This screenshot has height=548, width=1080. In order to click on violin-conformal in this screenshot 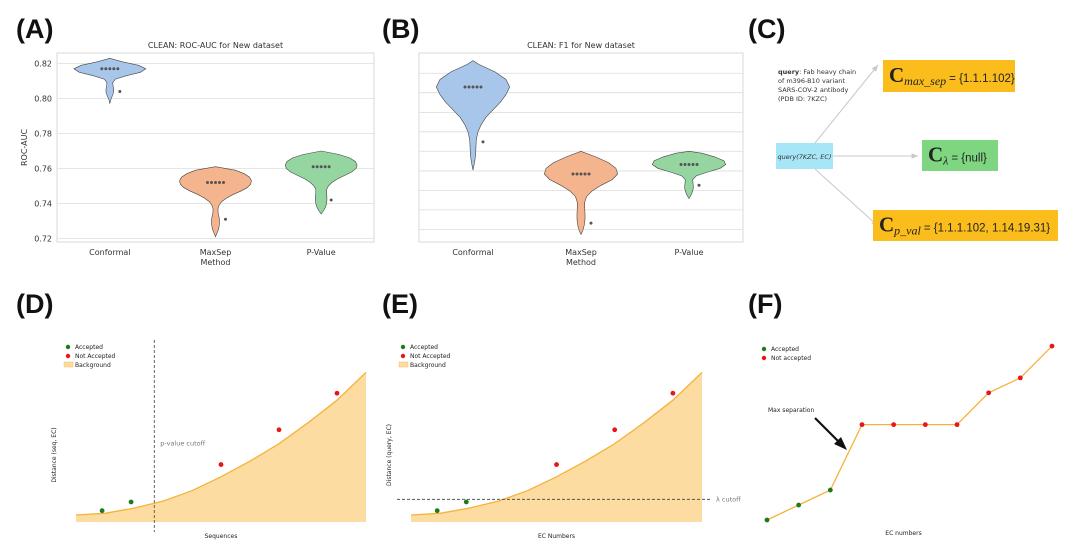, I will do `click(473, 115)`.